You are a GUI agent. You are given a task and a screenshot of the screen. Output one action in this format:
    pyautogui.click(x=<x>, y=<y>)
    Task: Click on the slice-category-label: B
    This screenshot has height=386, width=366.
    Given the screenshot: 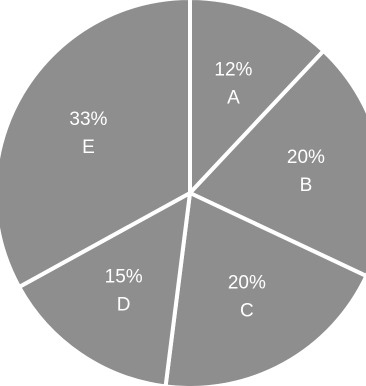 What is the action you would take?
    pyautogui.click(x=306, y=185)
    